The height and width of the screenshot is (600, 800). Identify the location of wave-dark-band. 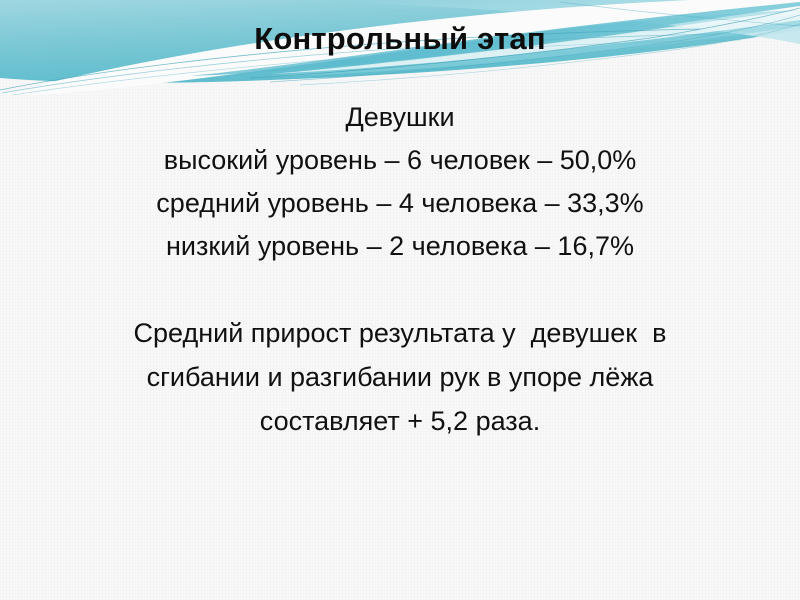
(495, 39).